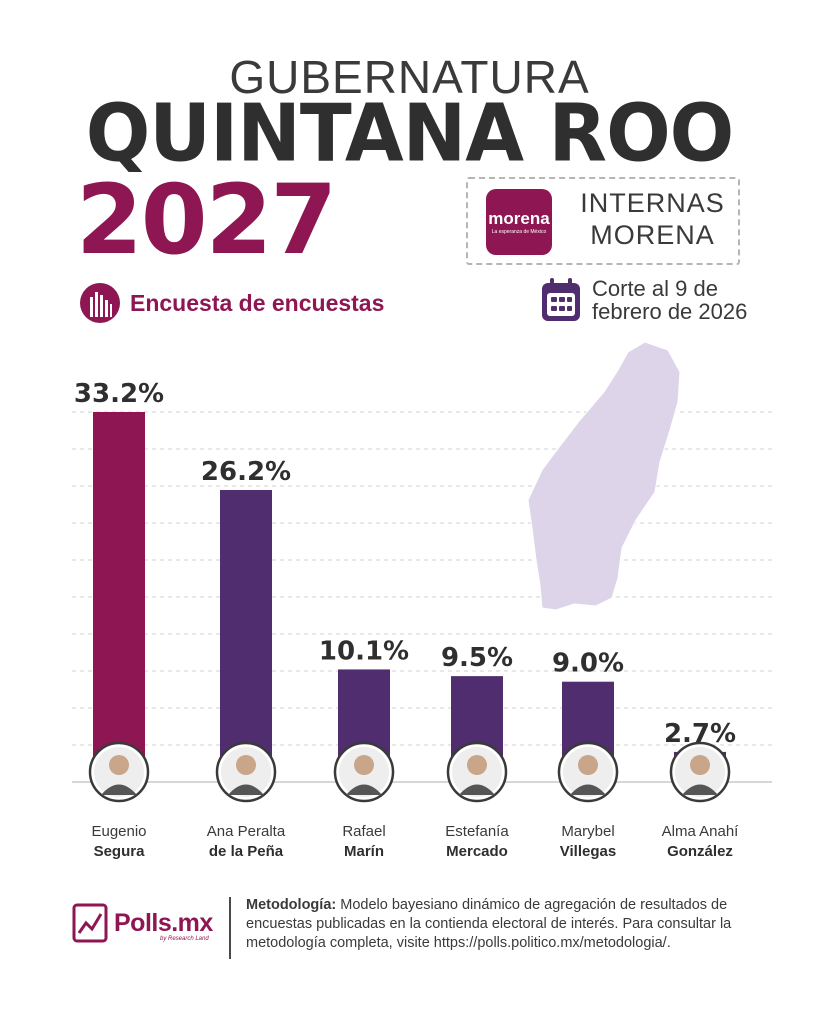 The image size is (819, 1024). What do you see at coordinates (364, 851) in the screenshot?
I see `candidate-last-name: Marín` at bounding box center [364, 851].